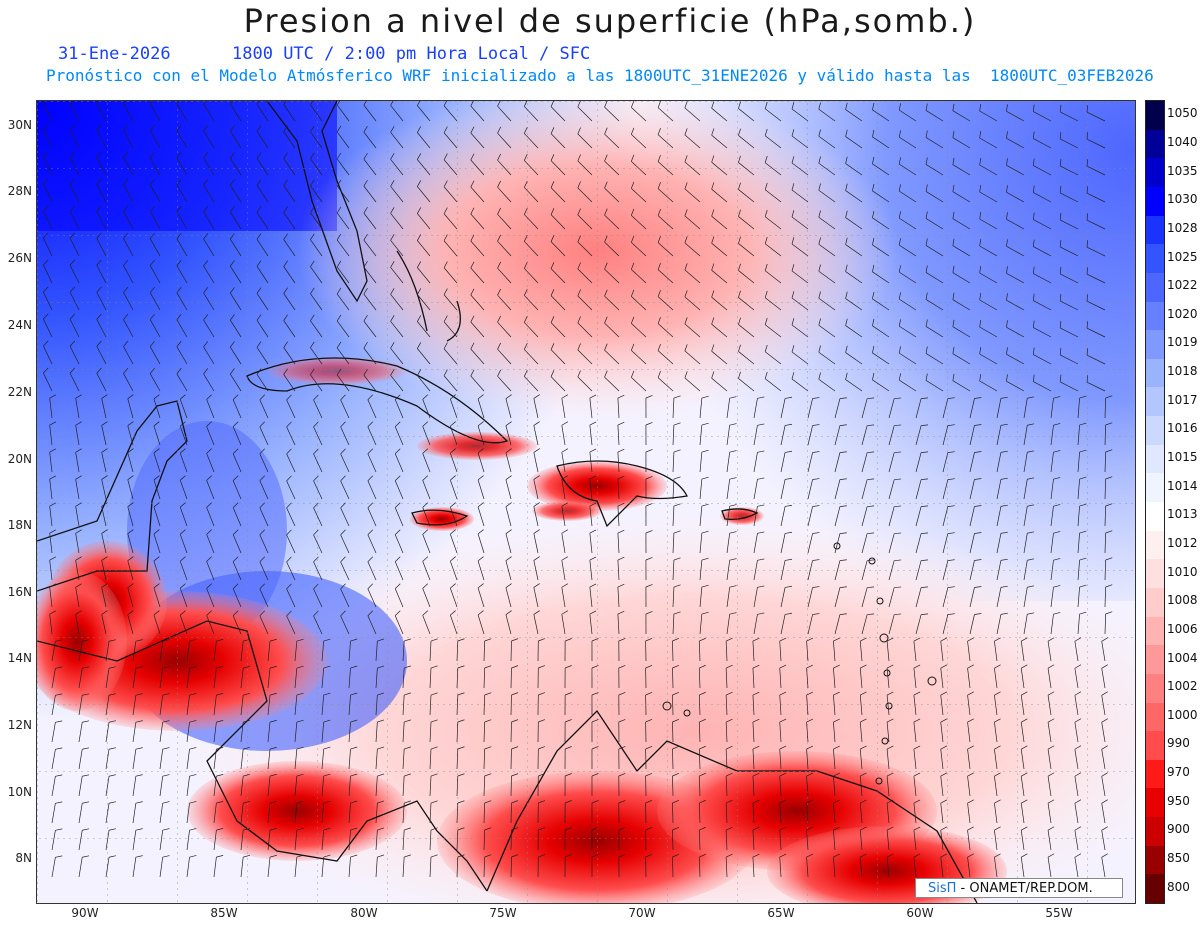 The image size is (1200, 927). I want to click on colorbar-label: 1014, so click(1182, 485).